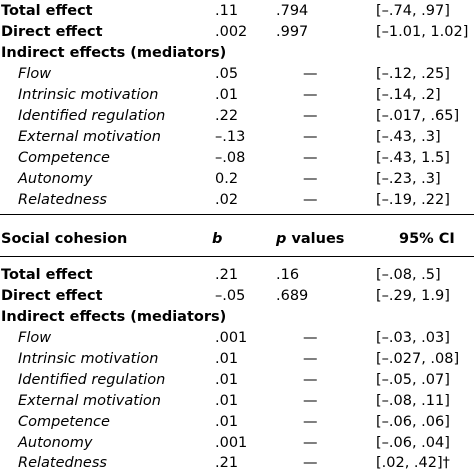 The image size is (474, 474). Describe the element at coordinates (413, 401) in the screenshot. I see `ci-value: [–.08, .11]` at that location.